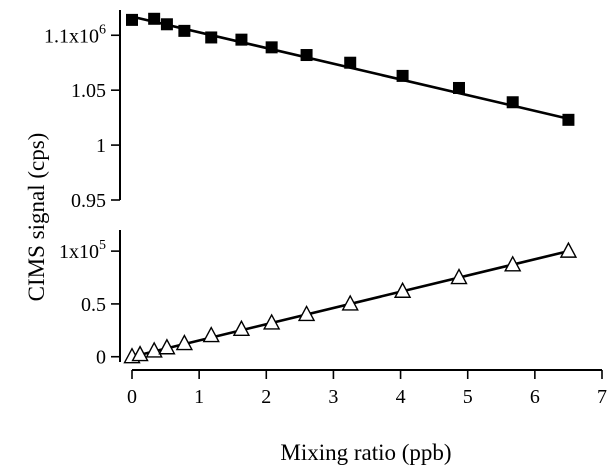 The image size is (614, 470). Describe the element at coordinates (535, 397) in the screenshot. I see `x-tick-label: 6` at that location.